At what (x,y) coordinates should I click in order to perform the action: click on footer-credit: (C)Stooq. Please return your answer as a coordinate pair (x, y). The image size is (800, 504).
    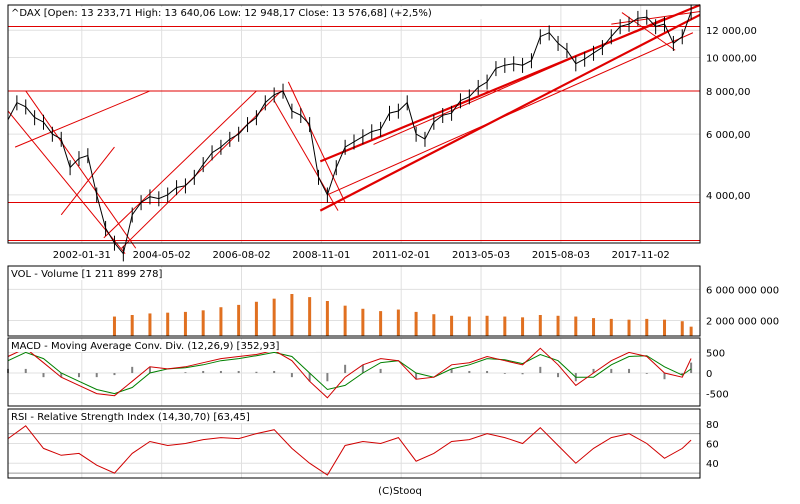
    Looking at the image, I should click on (400, 491).